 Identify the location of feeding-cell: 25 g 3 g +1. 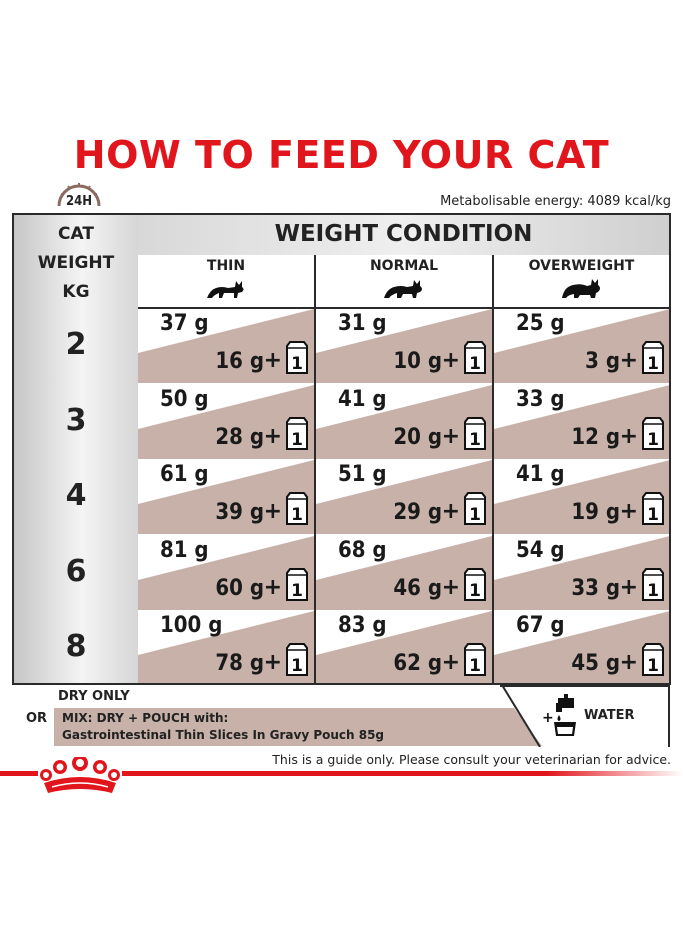
(581, 346).